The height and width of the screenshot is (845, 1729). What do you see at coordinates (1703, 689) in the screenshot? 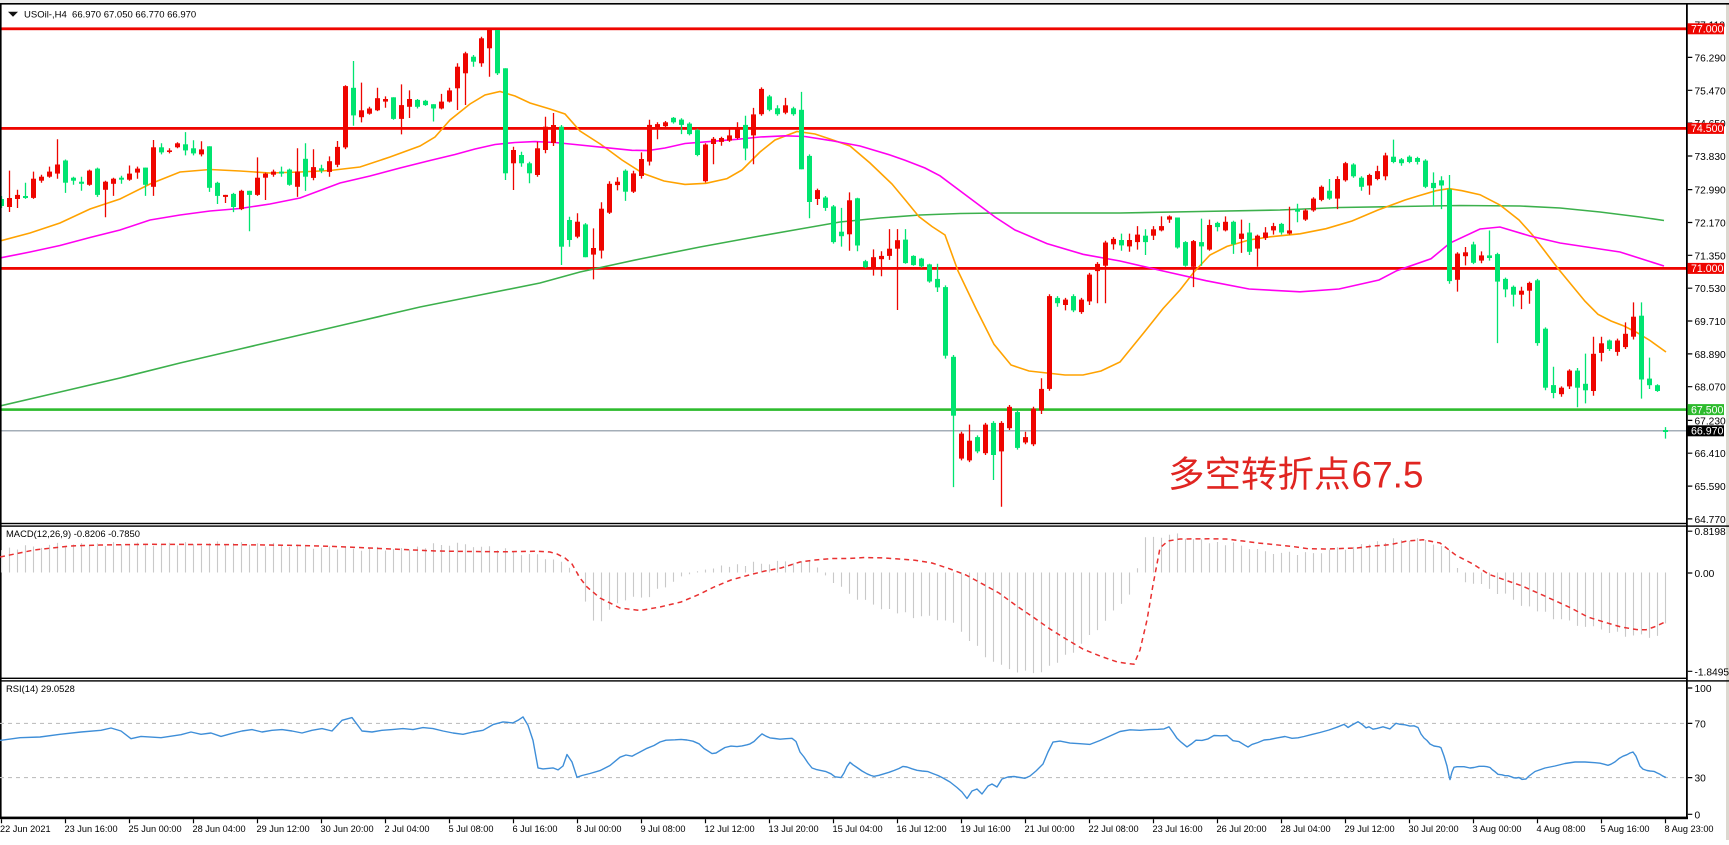
I see `svg-text: 100` at bounding box center [1703, 689].